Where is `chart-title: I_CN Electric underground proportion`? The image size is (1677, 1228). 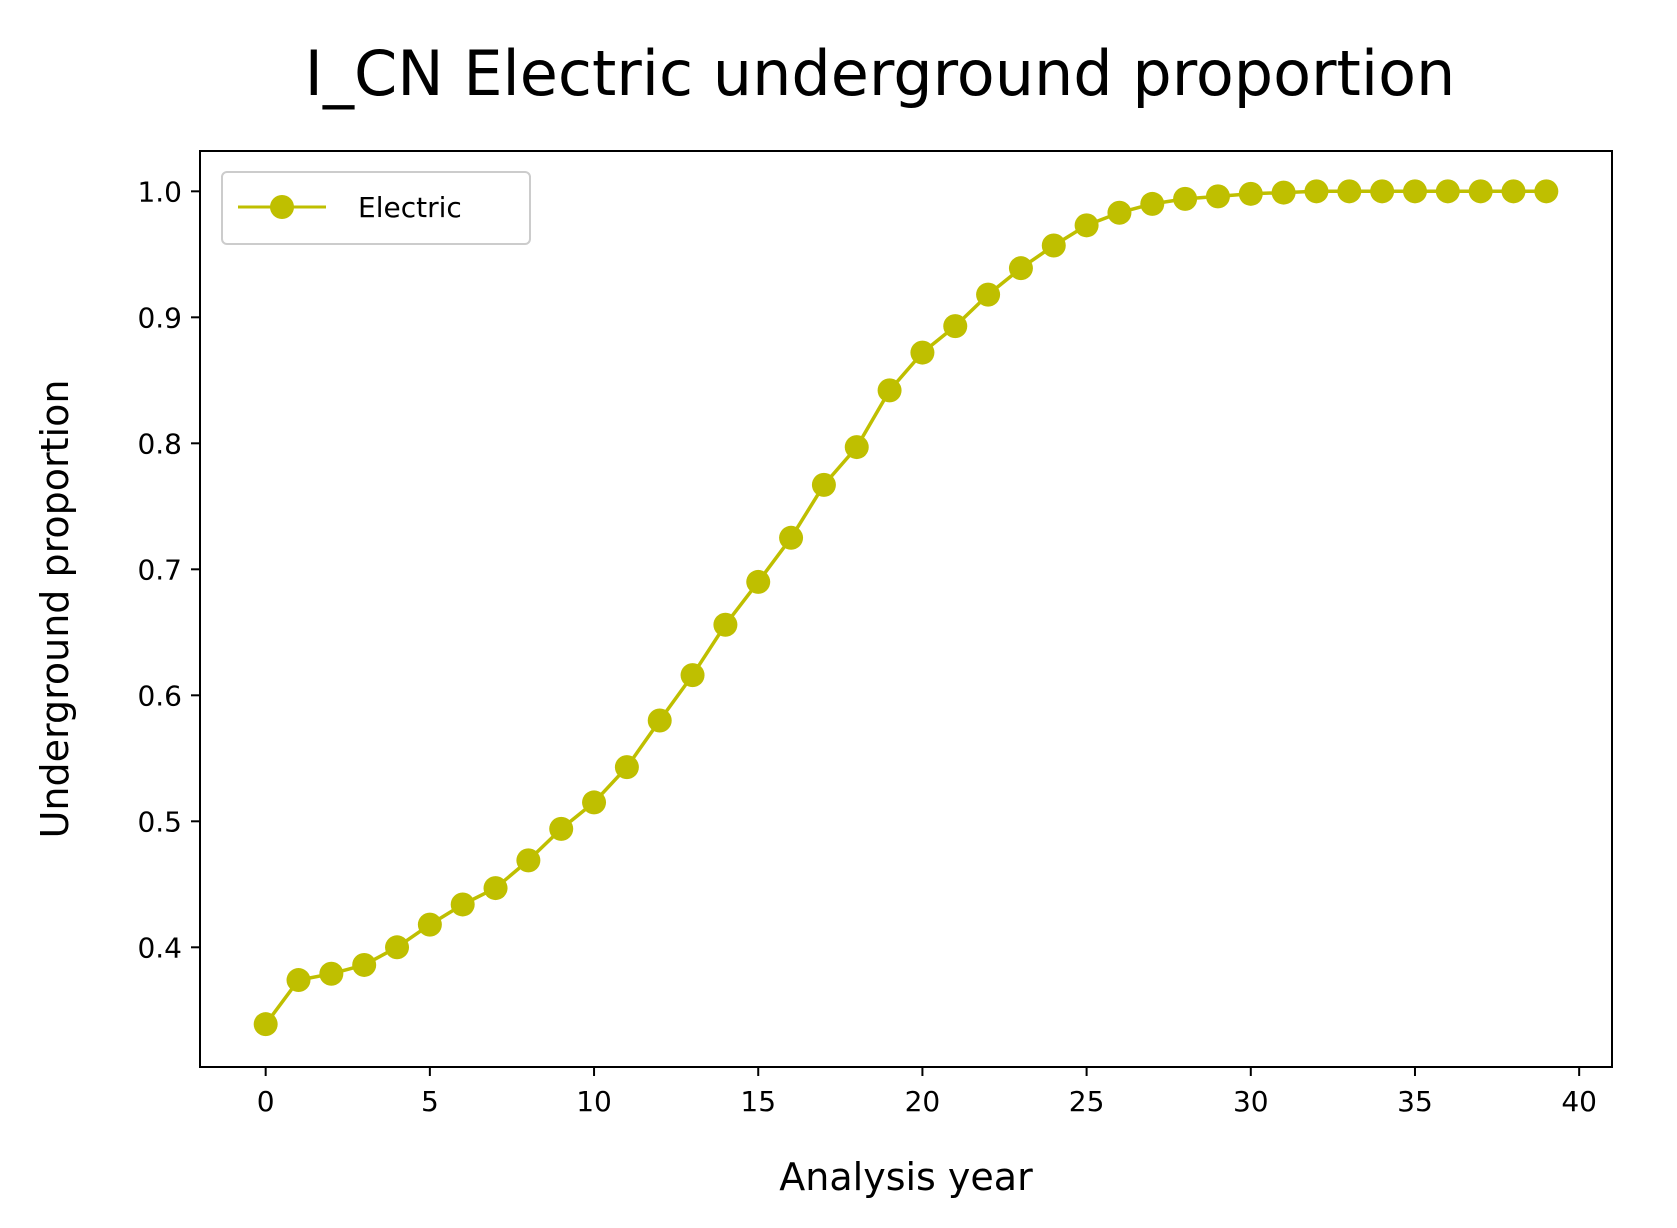 chart-title: I_CN Electric underground proportion is located at coordinates (880, 73).